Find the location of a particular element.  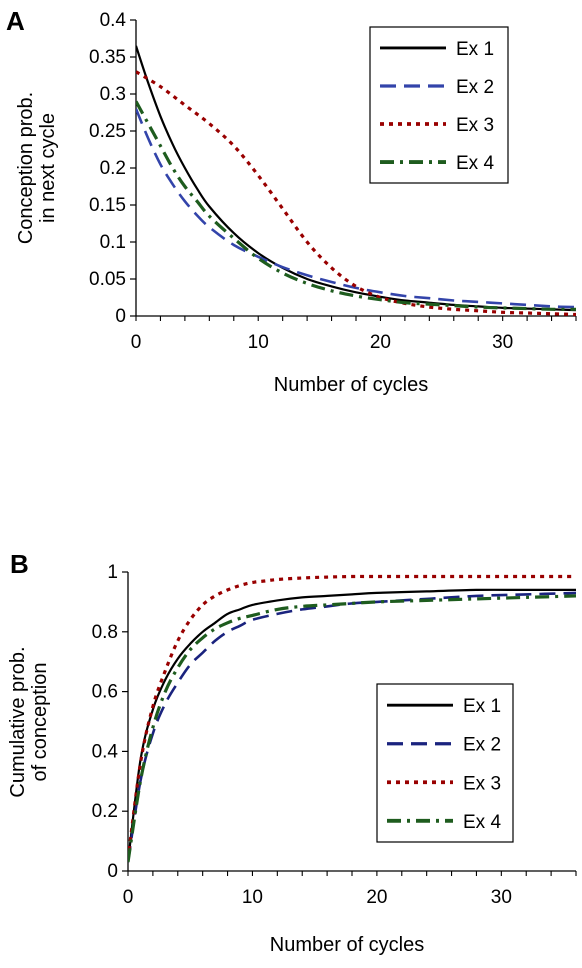

y-tick-label: 0.3 is located at coordinates (113, 94).